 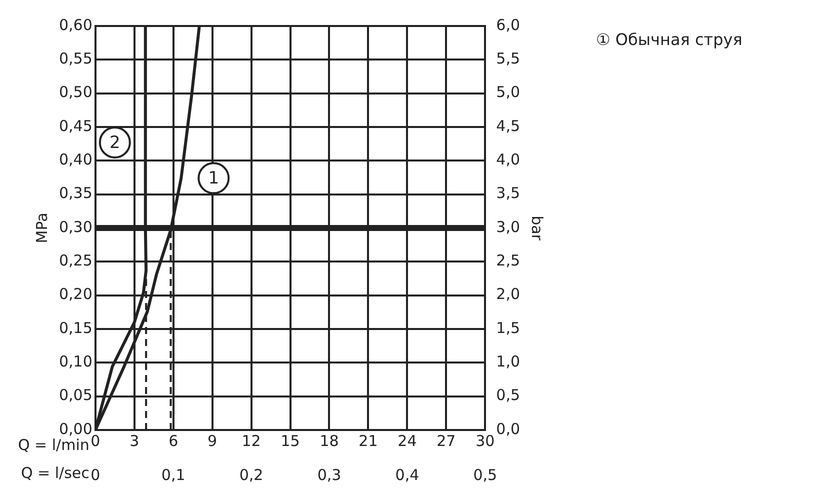 What do you see at coordinates (508, 395) in the screenshot?
I see `y2-tick-label: 0,5` at bounding box center [508, 395].